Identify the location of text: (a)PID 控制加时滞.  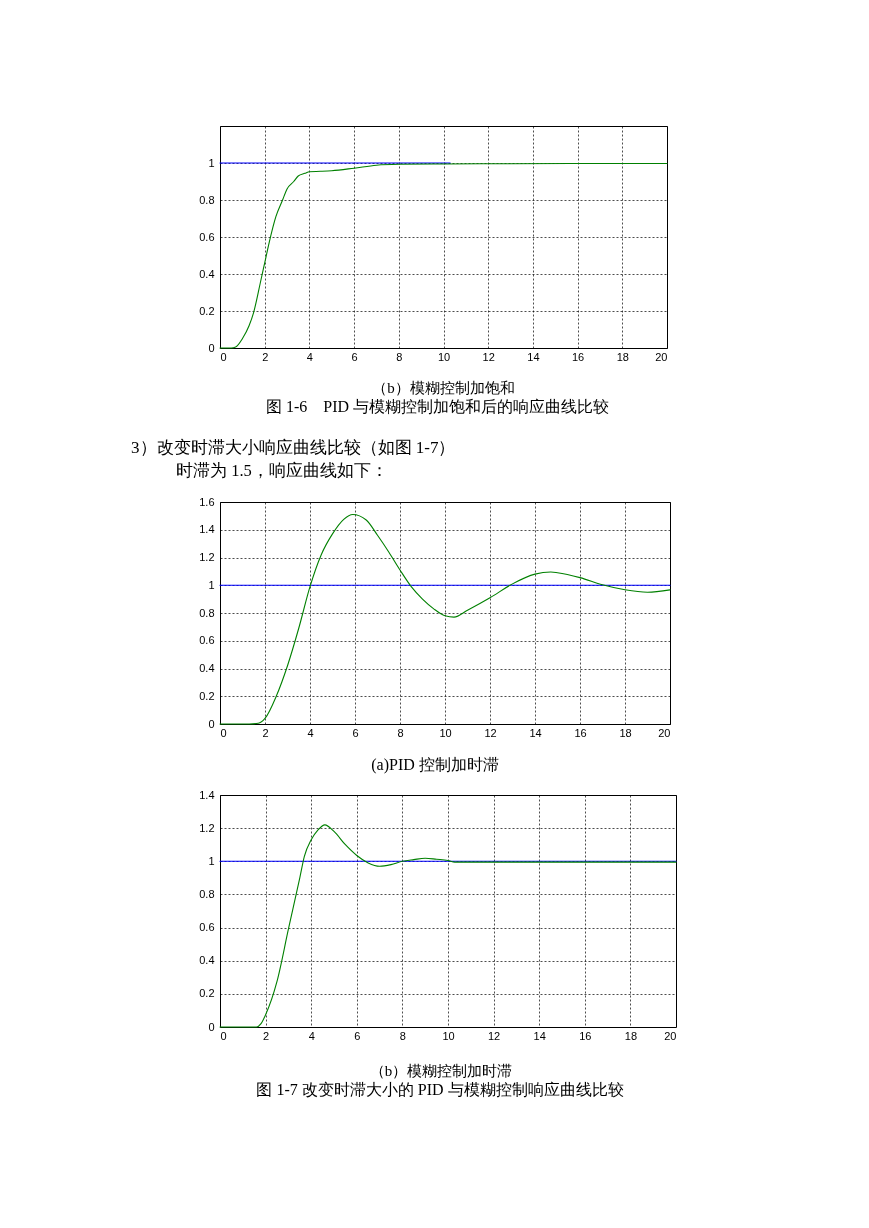
(435, 765).